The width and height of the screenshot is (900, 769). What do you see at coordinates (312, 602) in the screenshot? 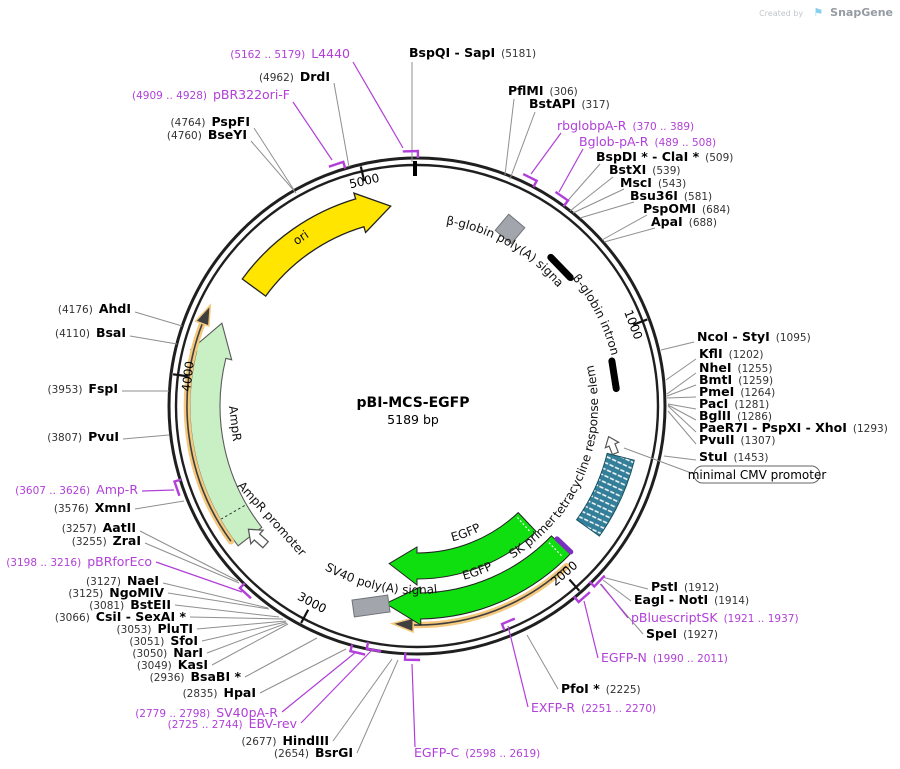
I see `position-label: 3000` at bounding box center [312, 602].